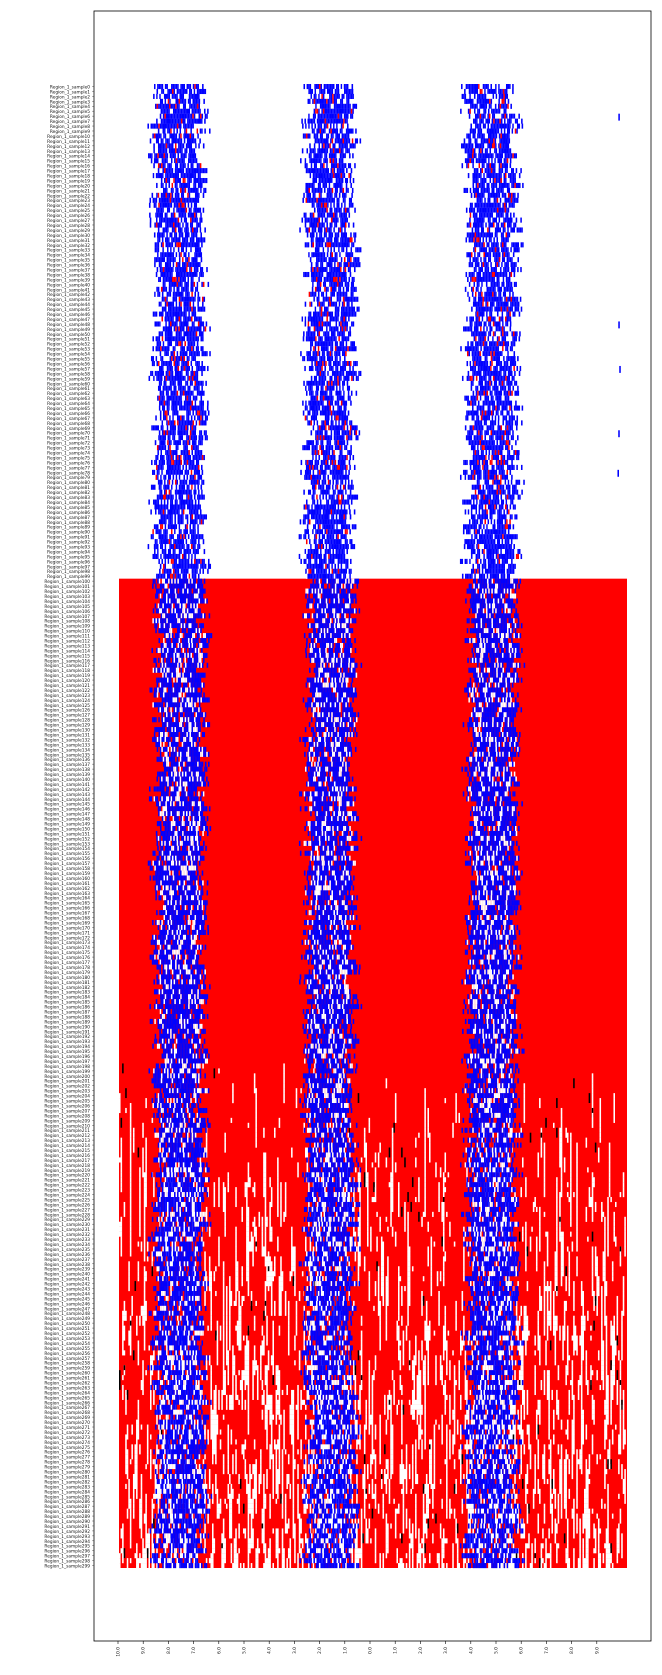  I want to click on speck-cell, so click(133, 1355).